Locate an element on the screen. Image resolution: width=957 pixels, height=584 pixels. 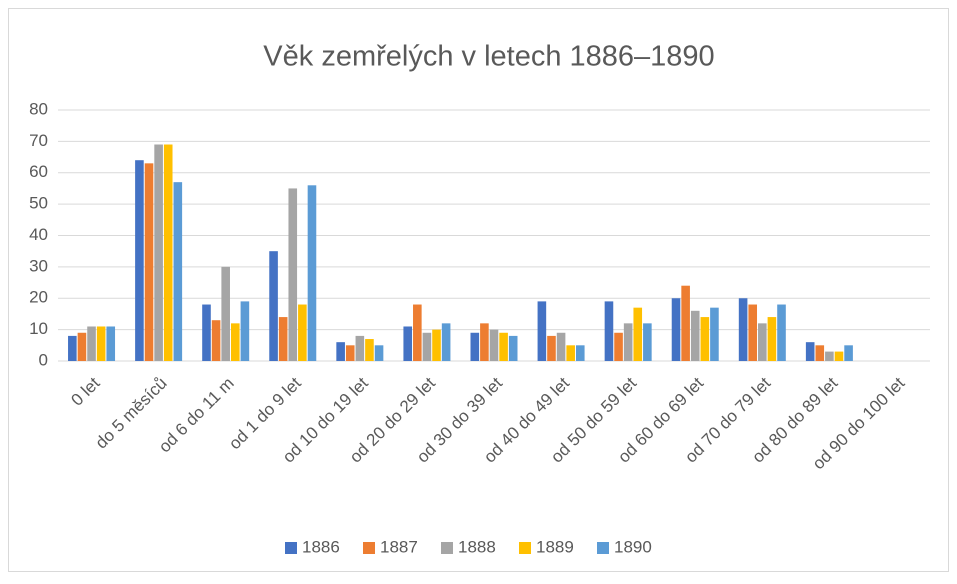
y-tick-label: 70 is located at coordinates (38, 140).